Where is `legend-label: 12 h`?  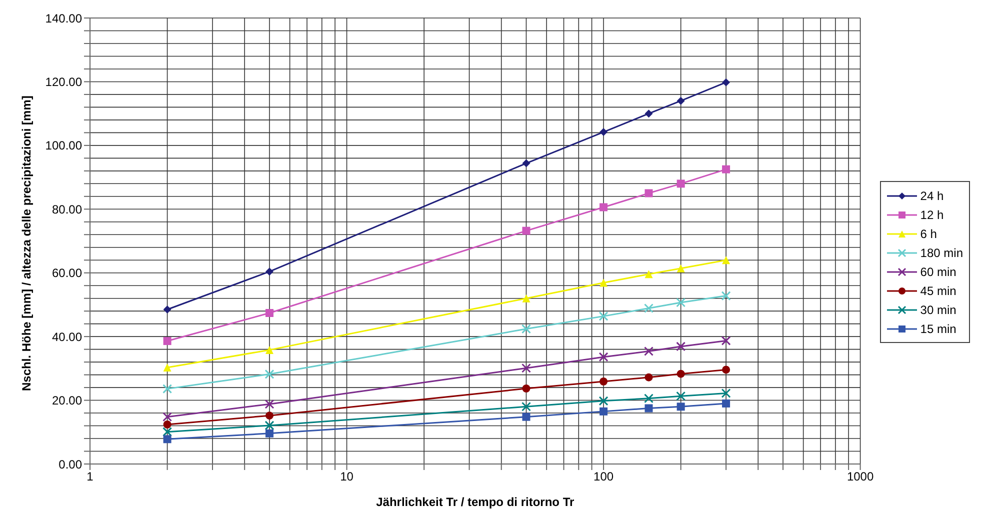
legend-label: 12 h is located at coordinates (932, 215).